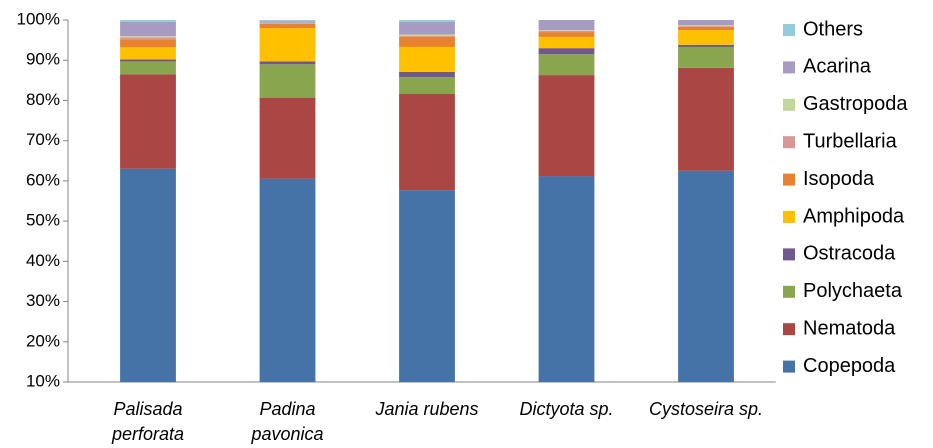 This screenshot has height=448, width=933. I want to click on legend-label: Copepoda, so click(849, 366).